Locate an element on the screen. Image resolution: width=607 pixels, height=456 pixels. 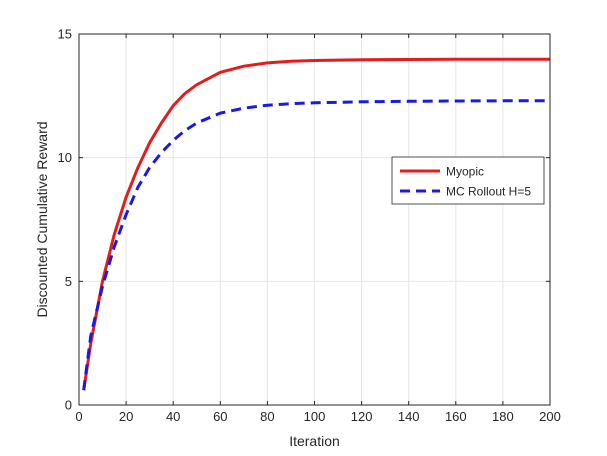
y-tick-label: 5 is located at coordinates (68, 281).